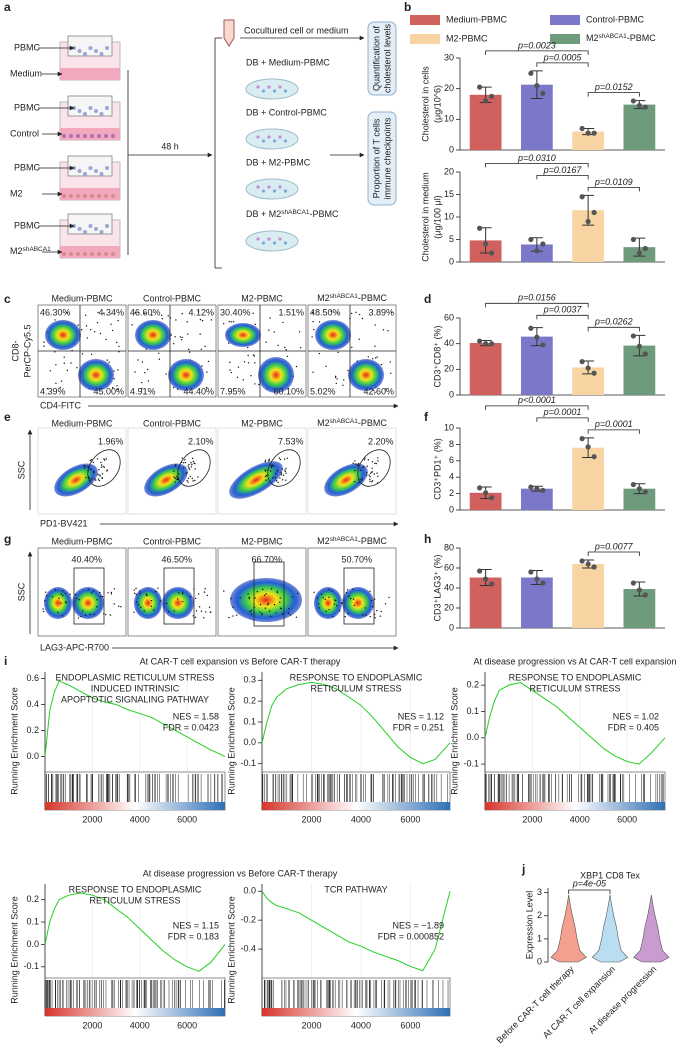 This screenshot has height=1049, width=685. What do you see at coordinates (292, 214) in the screenshot?
I see `dish-label: DB + M2shABCA1-PBMC` at bounding box center [292, 214].